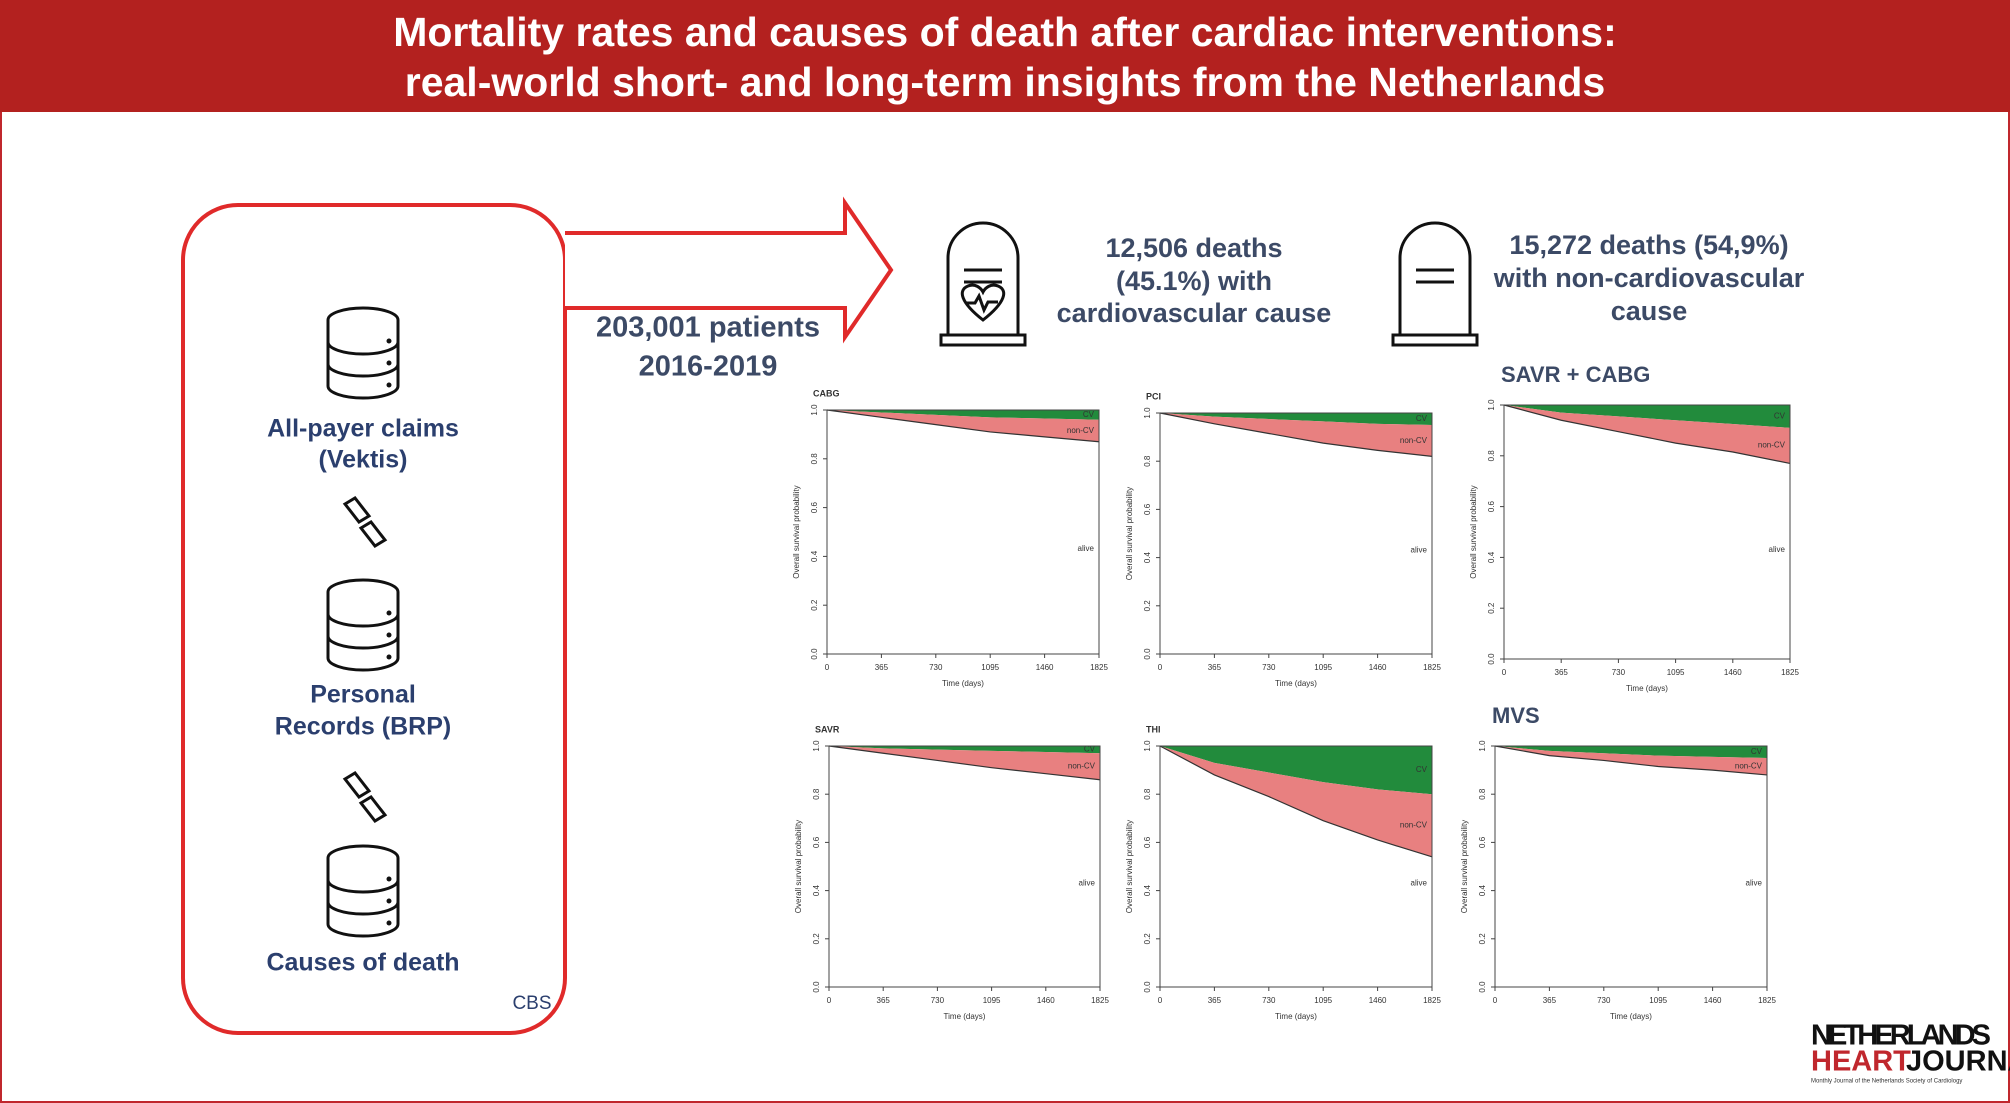  I want to click on chart-title: PCI, so click(1153, 396).